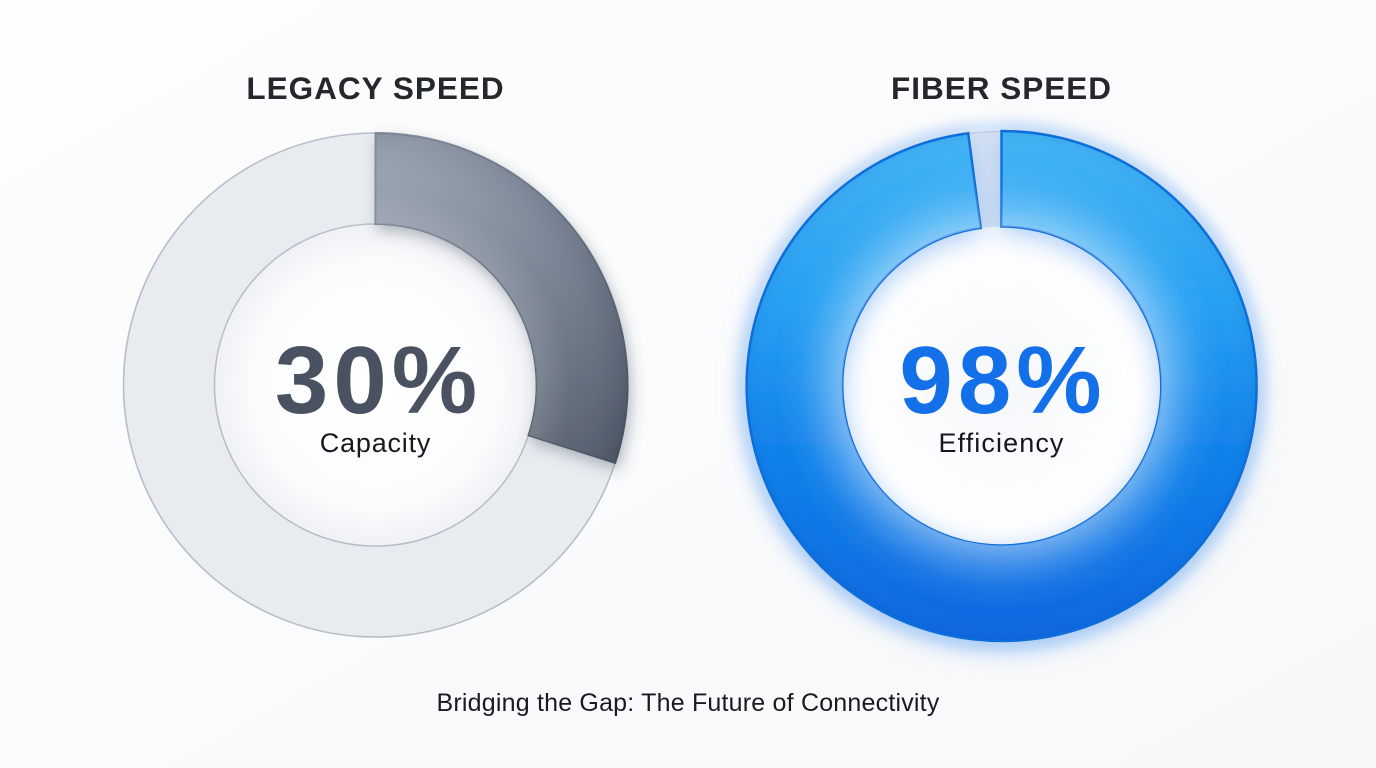 The height and width of the screenshot is (768, 1376). What do you see at coordinates (1002, 380) in the screenshot?
I see `svg-text: 98%` at bounding box center [1002, 380].